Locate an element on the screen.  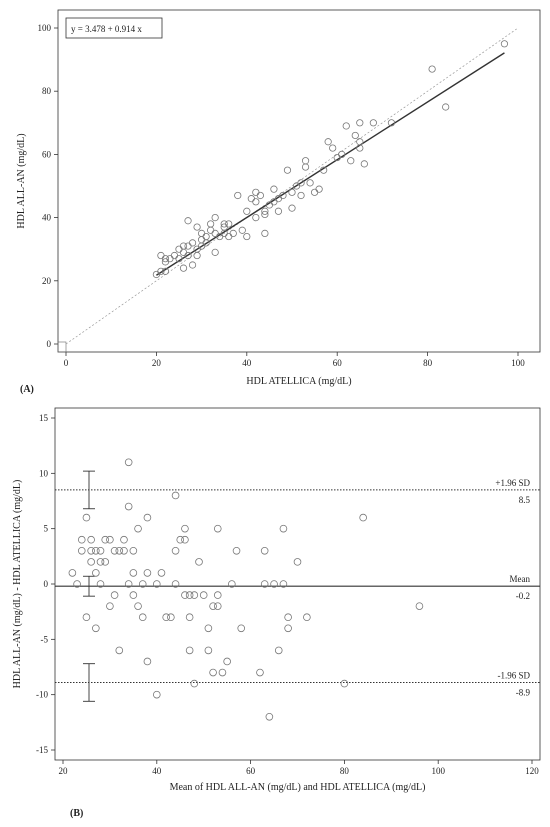
panel-a-x-axis-title: HDL ATELLICA (mg/dL) is located at coordinates (298, 381).